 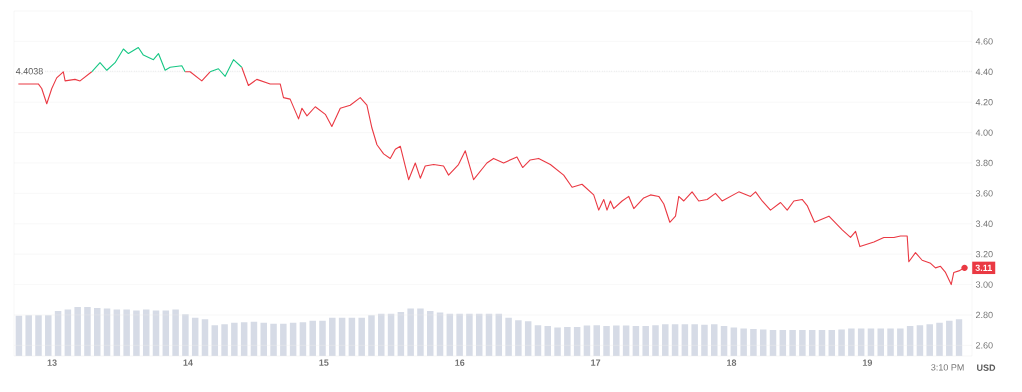 I want to click on y-axis-title: USD, so click(x=986, y=367).